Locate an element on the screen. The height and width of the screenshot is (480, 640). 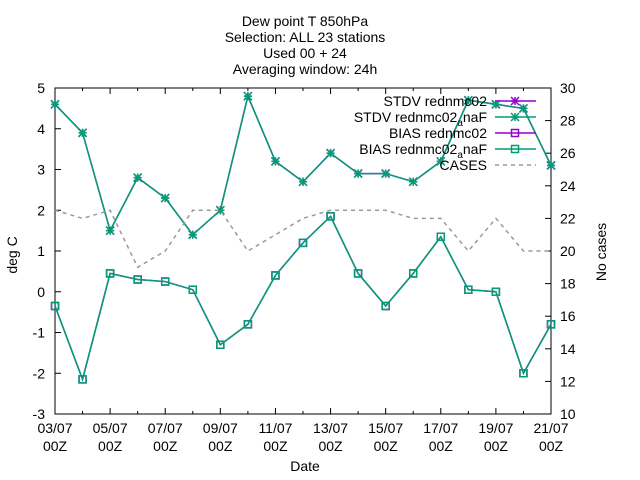
legend-label: BIAS rednmc02anaF is located at coordinates (423, 151).